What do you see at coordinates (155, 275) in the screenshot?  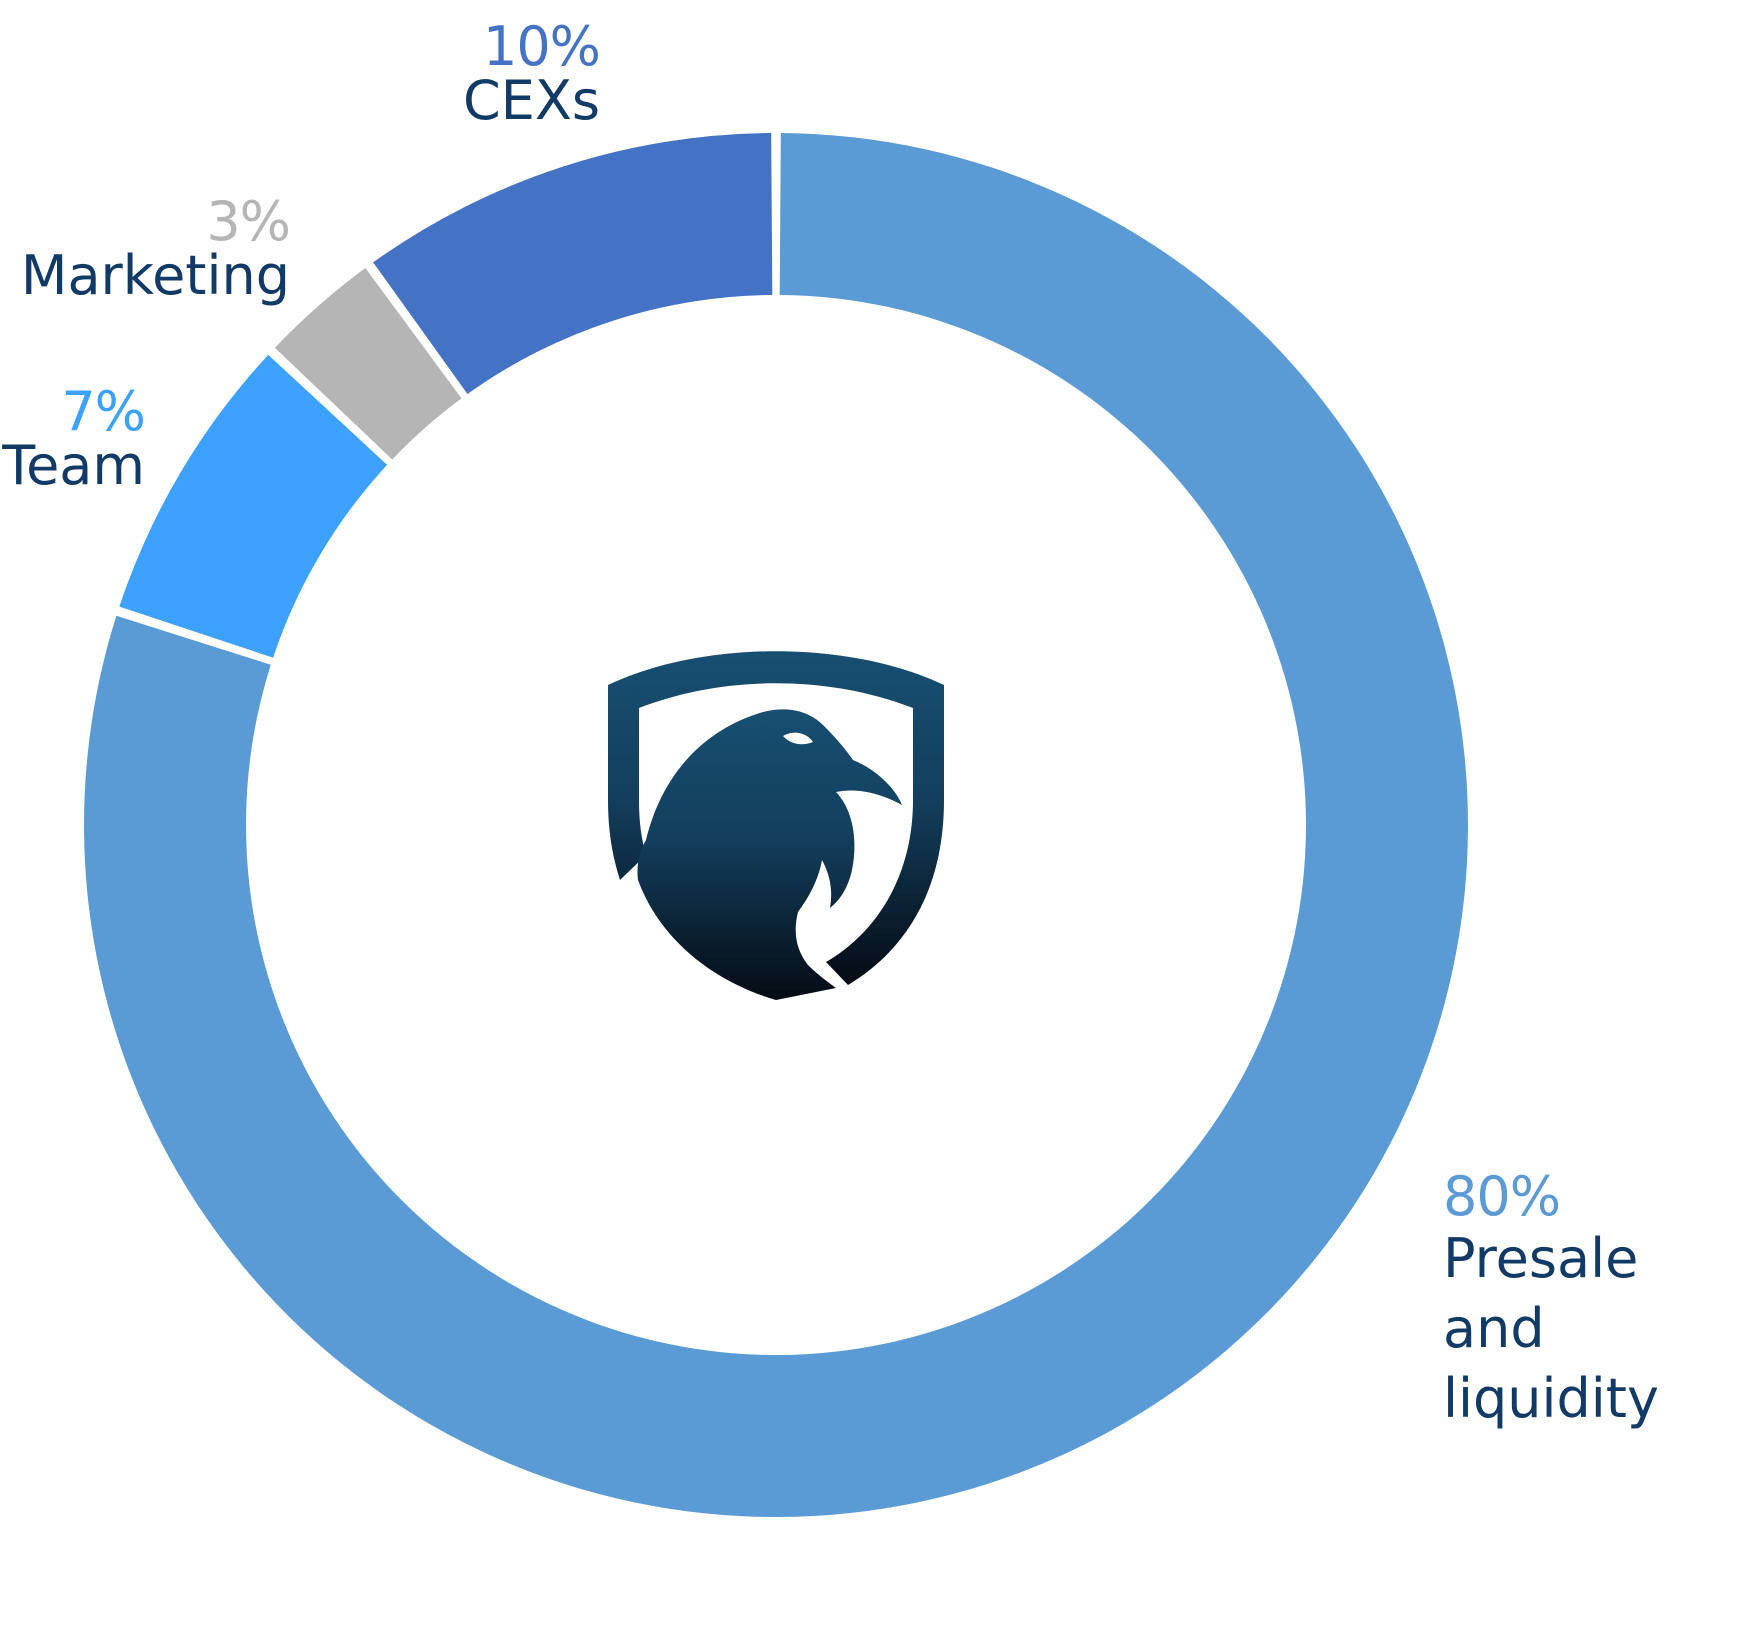 I see `slice-name-marketing: Marketing` at bounding box center [155, 275].